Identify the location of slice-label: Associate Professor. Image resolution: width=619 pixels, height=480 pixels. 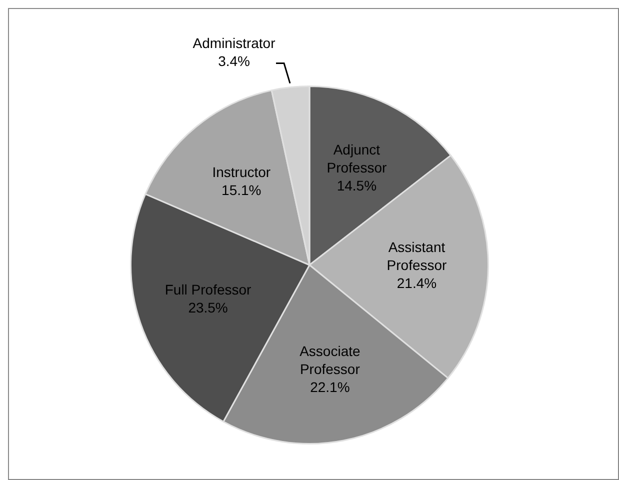
(330, 360).